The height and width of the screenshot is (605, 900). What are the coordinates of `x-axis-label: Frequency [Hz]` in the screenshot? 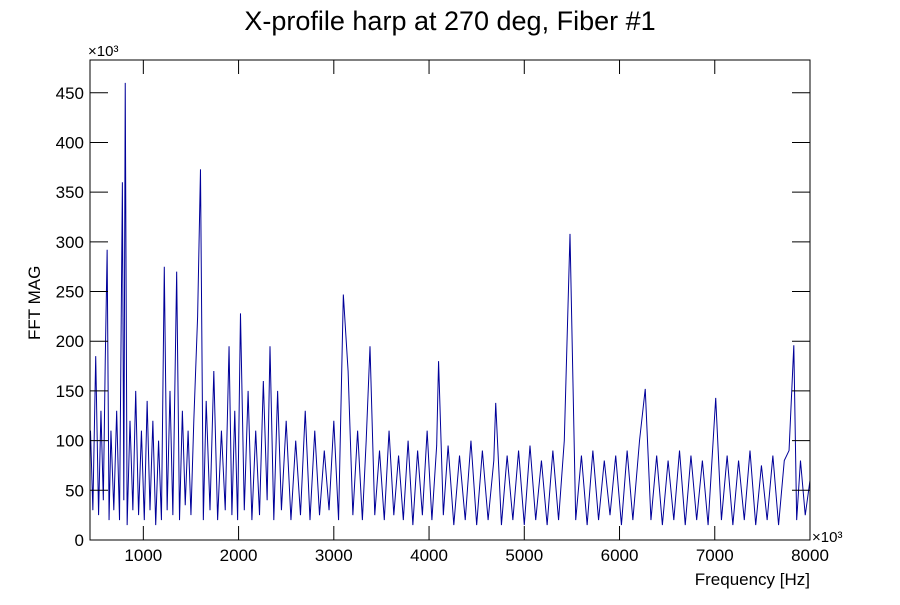 It's located at (752, 579).